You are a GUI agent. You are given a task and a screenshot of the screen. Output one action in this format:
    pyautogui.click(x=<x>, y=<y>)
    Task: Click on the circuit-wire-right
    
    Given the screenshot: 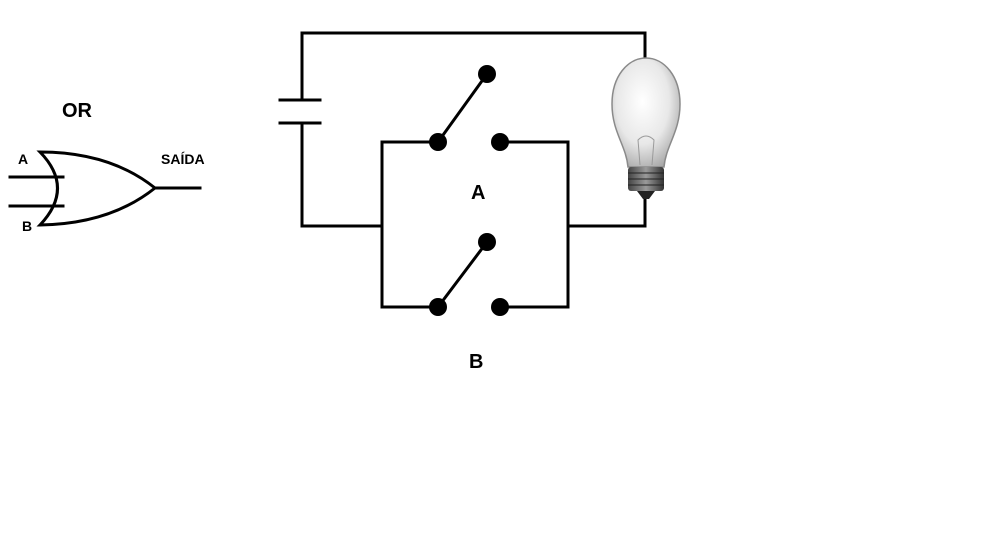 What is the action you would take?
    pyautogui.click(x=606, y=212)
    